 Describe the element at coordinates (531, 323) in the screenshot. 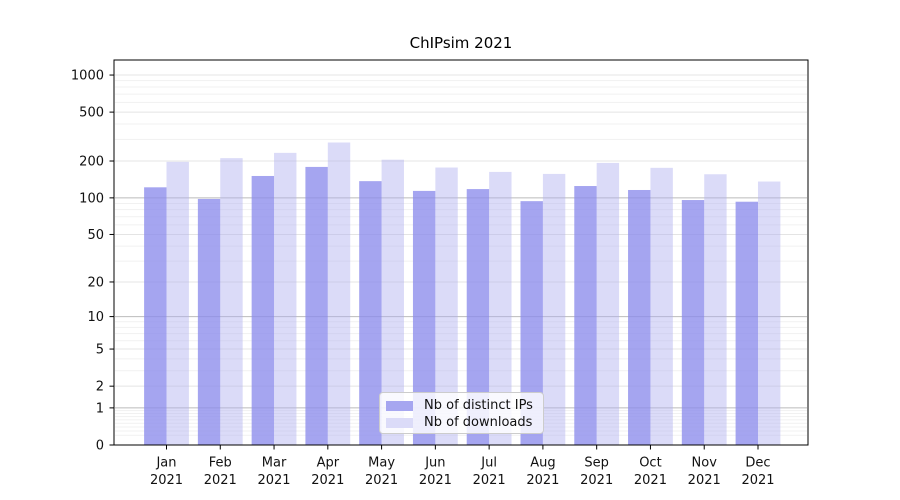

I see `bar-distinct-ips-aug` at that location.